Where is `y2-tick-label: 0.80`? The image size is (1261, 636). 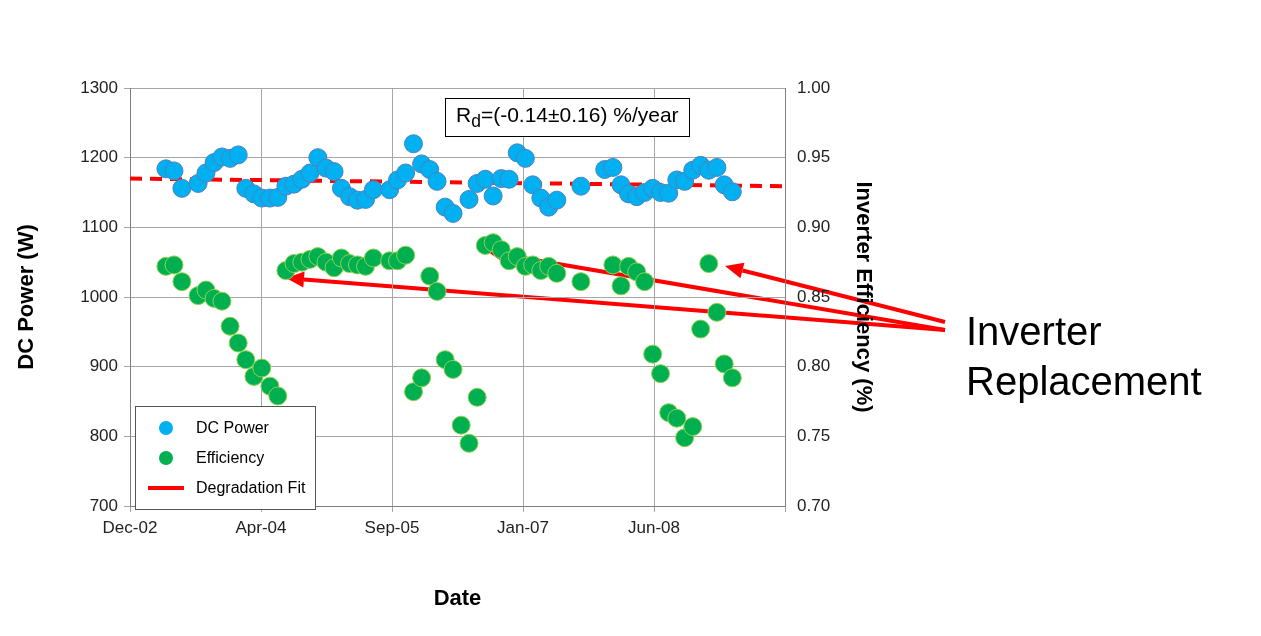
y2-tick-label: 0.80 is located at coordinates (814, 366).